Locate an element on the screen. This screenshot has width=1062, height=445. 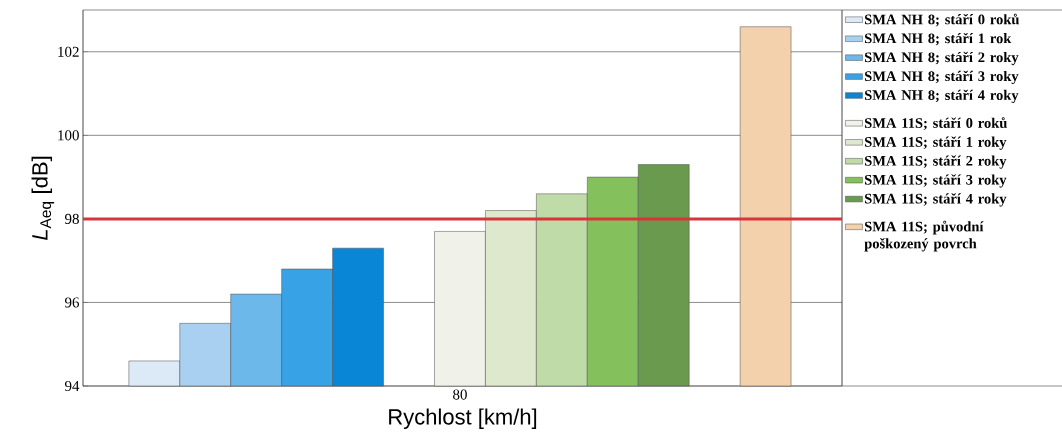
legend-label: SMA NH 8; stáří 1 rok is located at coordinates (938, 39).